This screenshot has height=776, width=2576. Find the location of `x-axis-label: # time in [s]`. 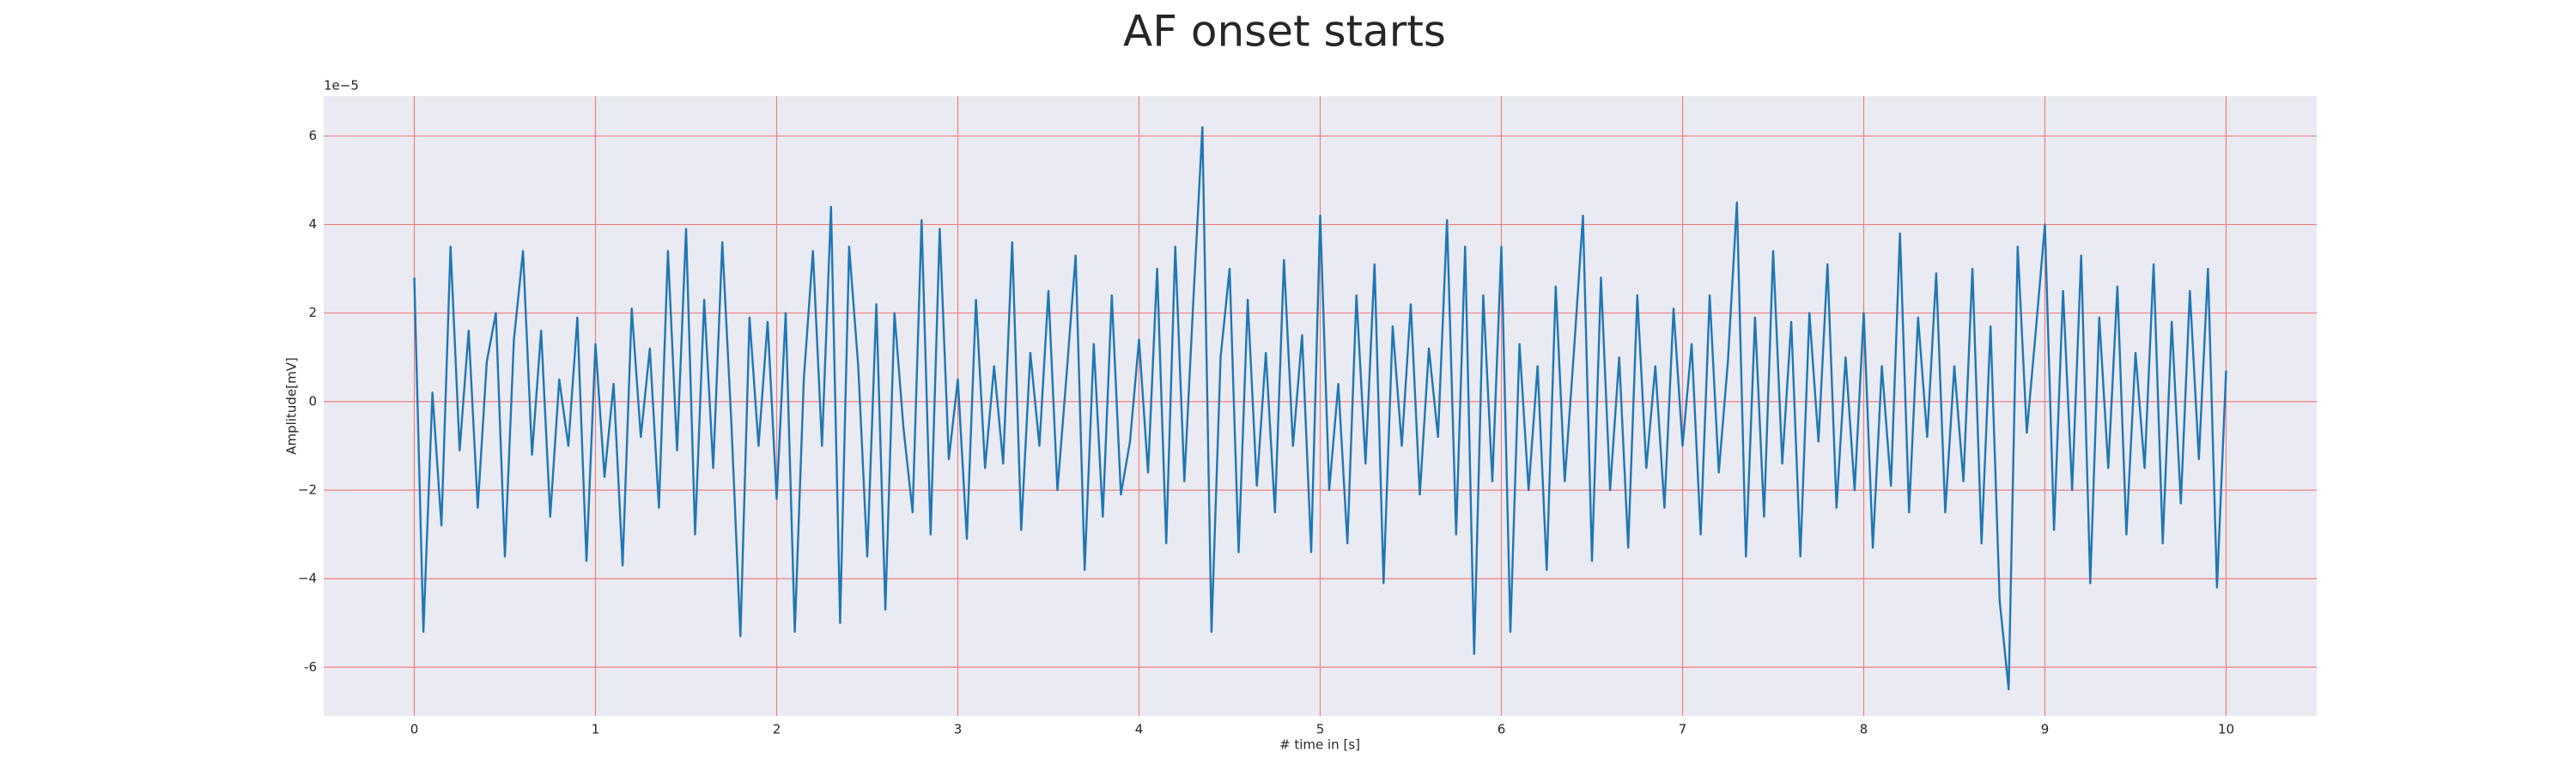

x-axis-label: # time in [s] is located at coordinates (1319, 745).